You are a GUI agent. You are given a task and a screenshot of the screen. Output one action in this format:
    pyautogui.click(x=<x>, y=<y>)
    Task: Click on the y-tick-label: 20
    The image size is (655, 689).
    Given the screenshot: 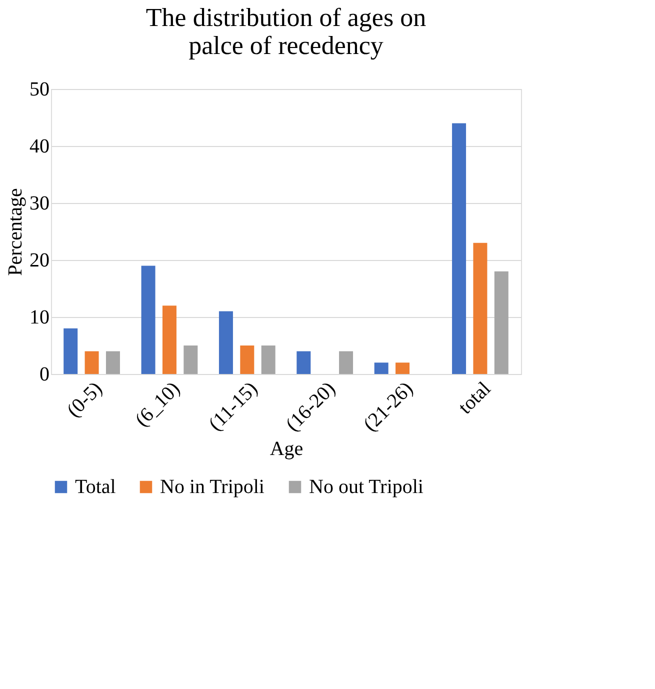 What is the action you would take?
    pyautogui.click(x=40, y=261)
    